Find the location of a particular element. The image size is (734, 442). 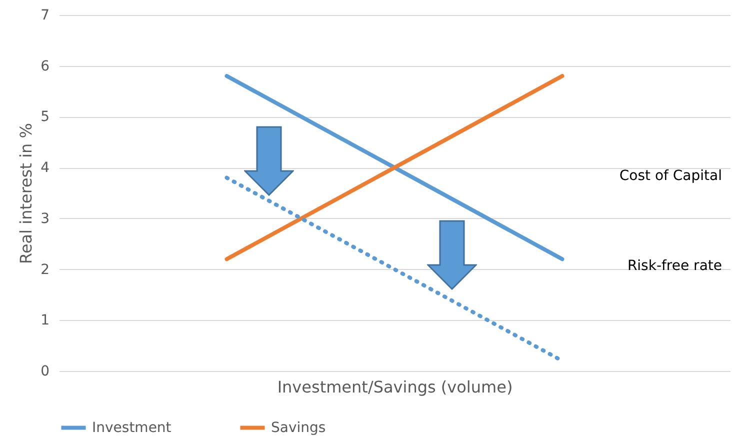

x-axis-title: Investment/Savings (volume) is located at coordinates (395, 387).